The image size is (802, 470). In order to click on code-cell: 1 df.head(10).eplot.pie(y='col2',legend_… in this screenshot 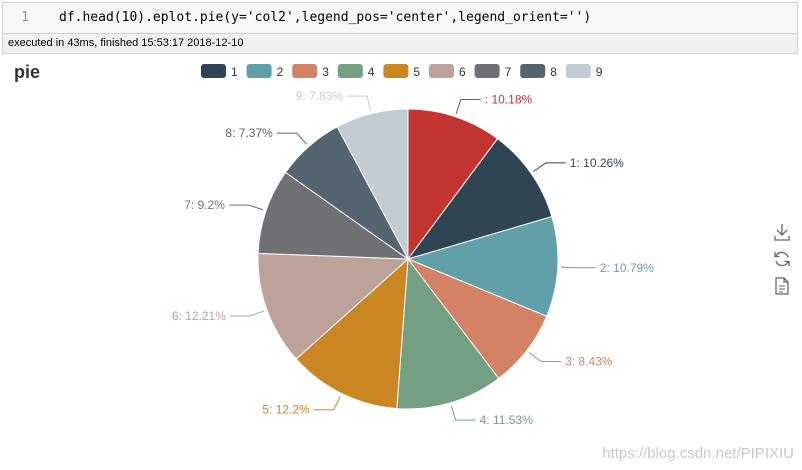, I will do `click(400, 18)`.